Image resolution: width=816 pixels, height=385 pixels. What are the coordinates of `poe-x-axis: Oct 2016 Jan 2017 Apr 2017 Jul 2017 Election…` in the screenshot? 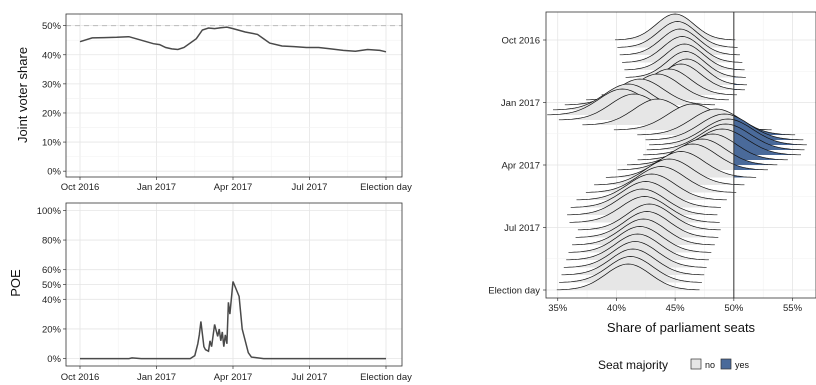 It's located at (236, 374).